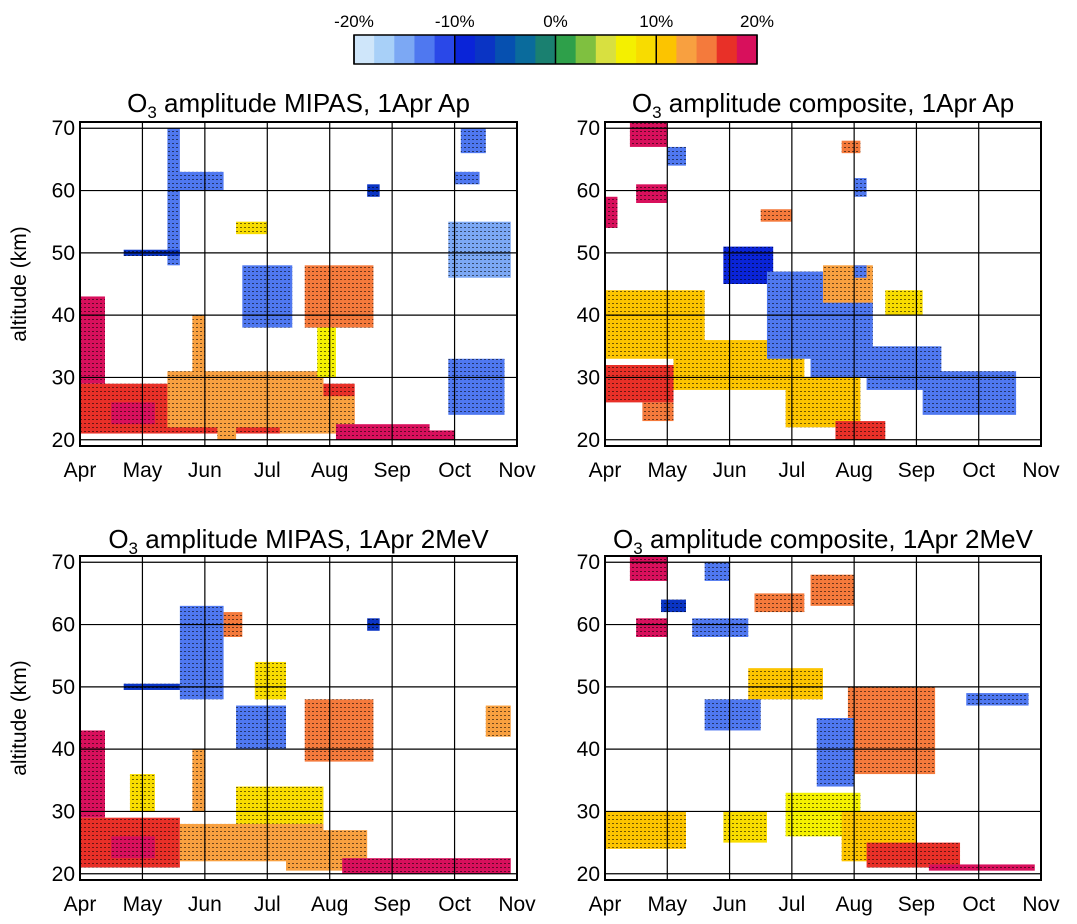 The image size is (1077, 924). What do you see at coordinates (656, 21) in the screenshot?
I see `colorbar-tick-label: 10%` at bounding box center [656, 21].